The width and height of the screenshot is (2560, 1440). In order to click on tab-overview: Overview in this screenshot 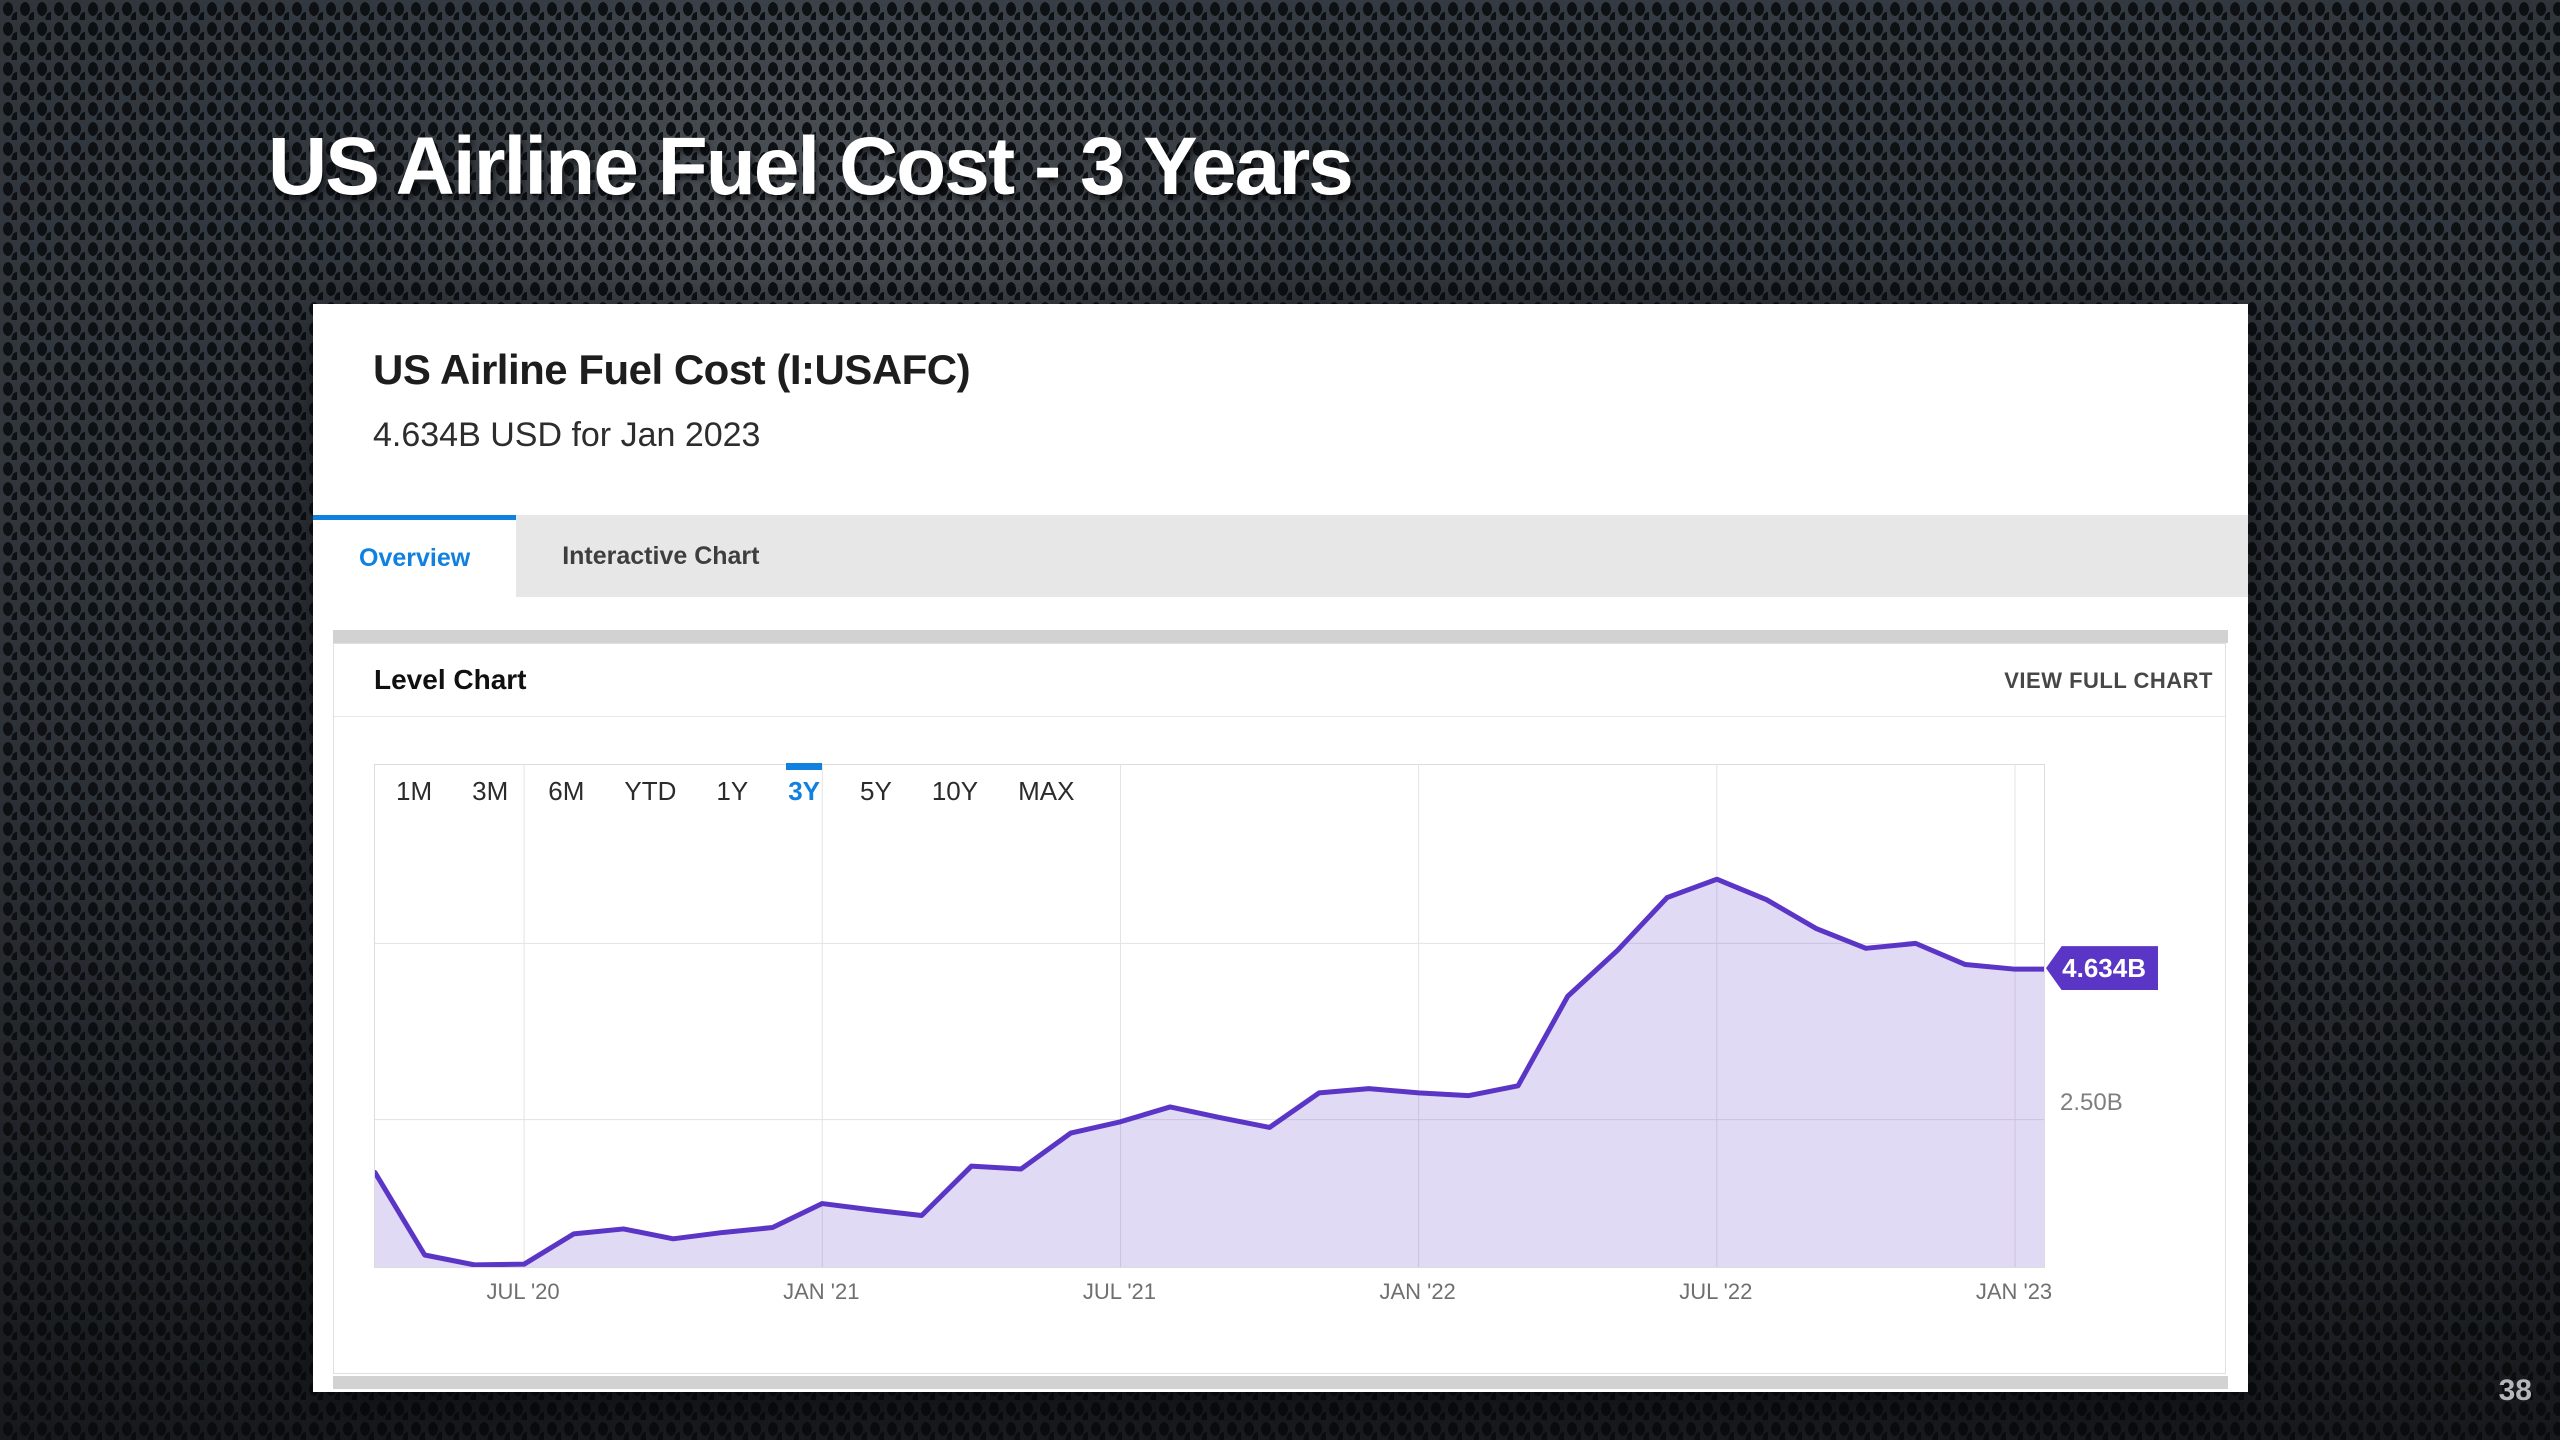, I will do `click(415, 556)`.